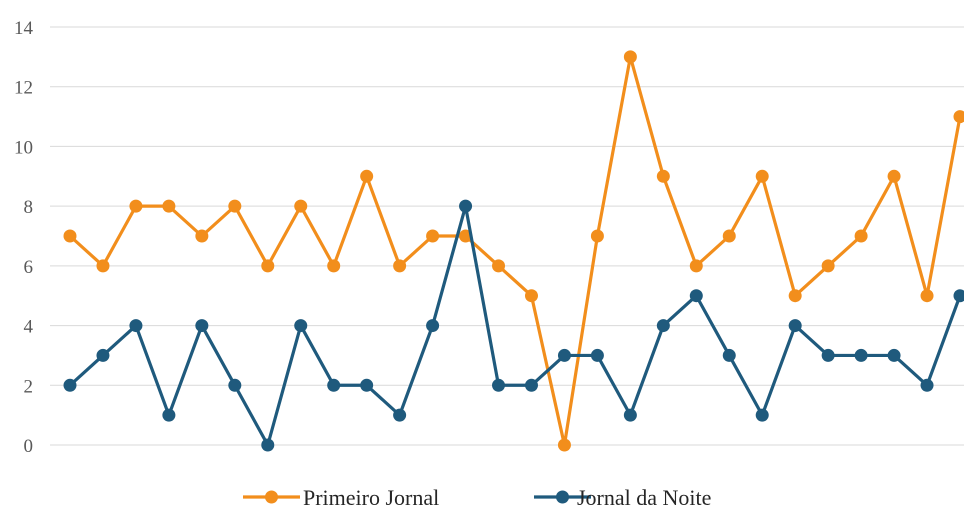  What do you see at coordinates (29, 327) in the screenshot?
I see `y-tick-label: 4` at bounding box center [29, 327].